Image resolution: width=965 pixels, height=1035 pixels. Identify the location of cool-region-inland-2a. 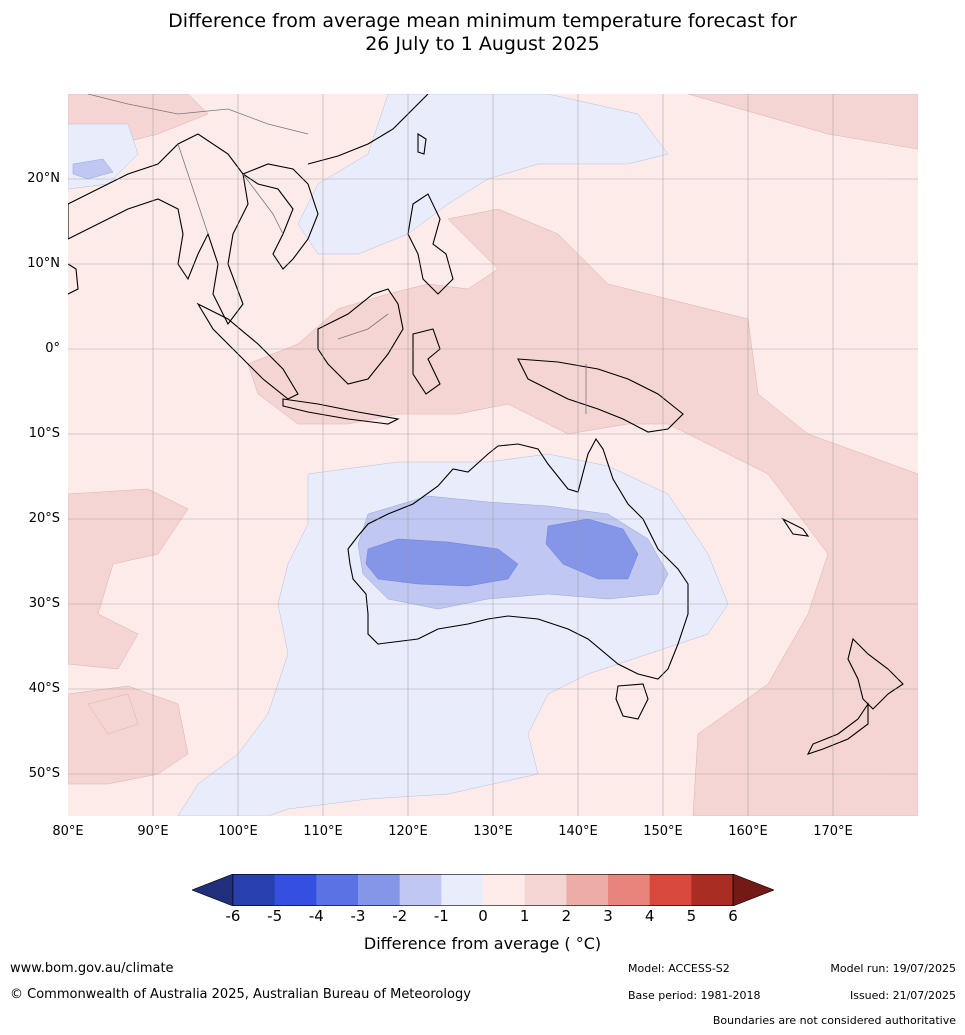
(442, 562).